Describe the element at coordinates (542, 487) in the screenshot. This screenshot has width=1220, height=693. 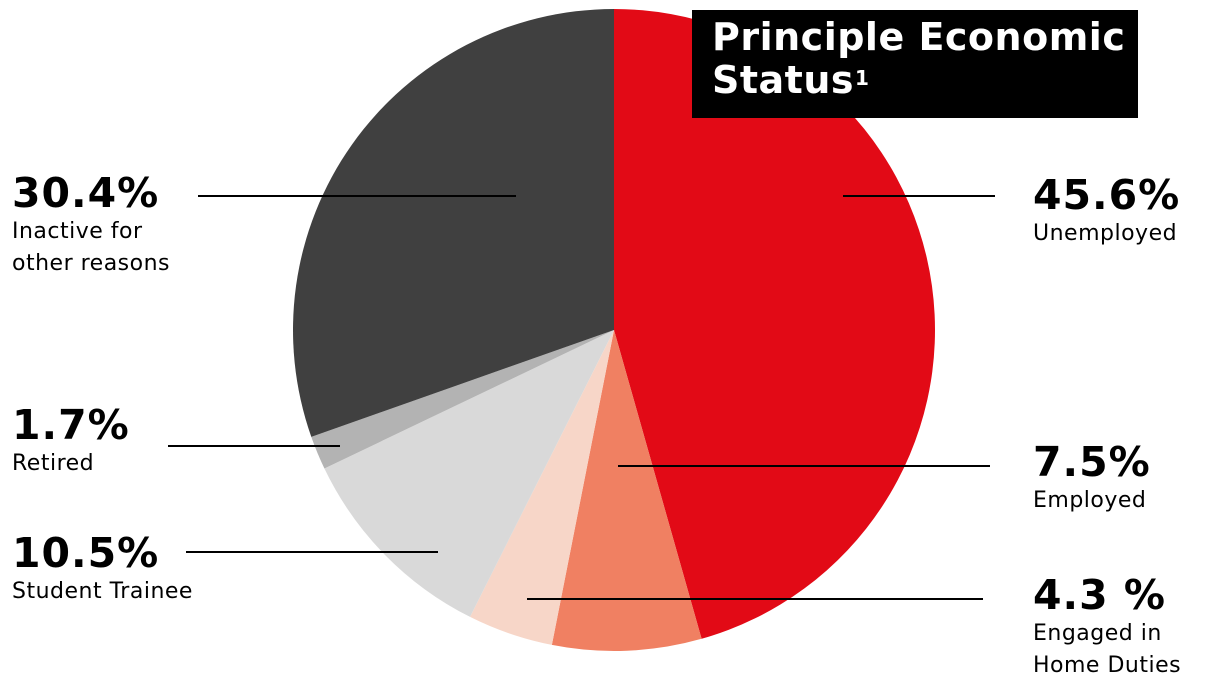
I see `pie-slice-home-duties` at that location.